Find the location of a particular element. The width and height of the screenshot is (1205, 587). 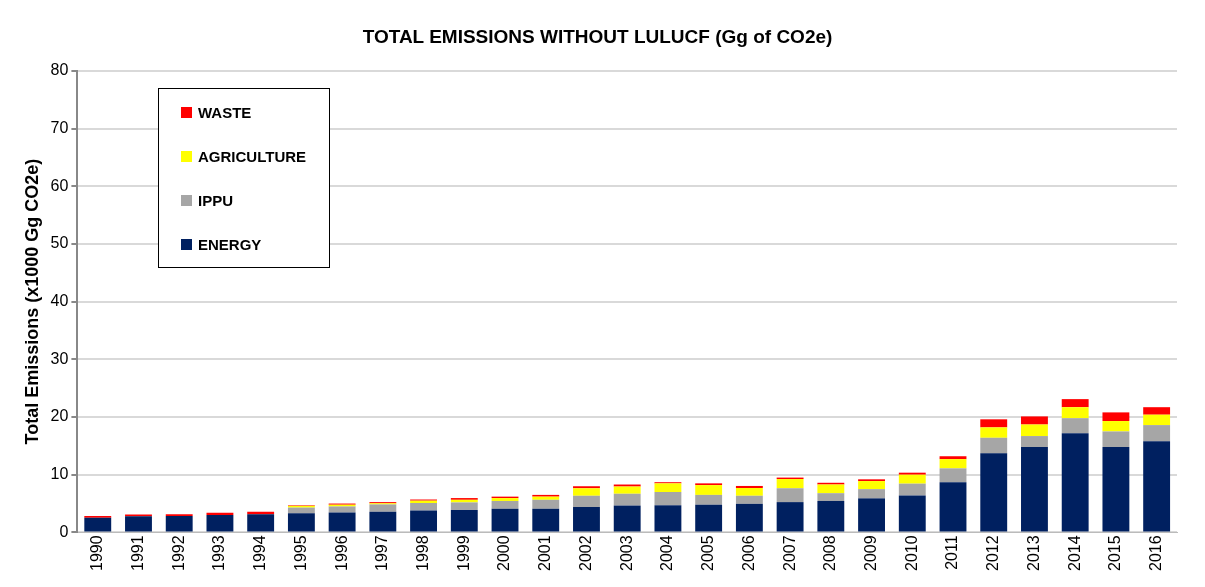

legend-label: ENERGY is located at coordinates (230, 244).